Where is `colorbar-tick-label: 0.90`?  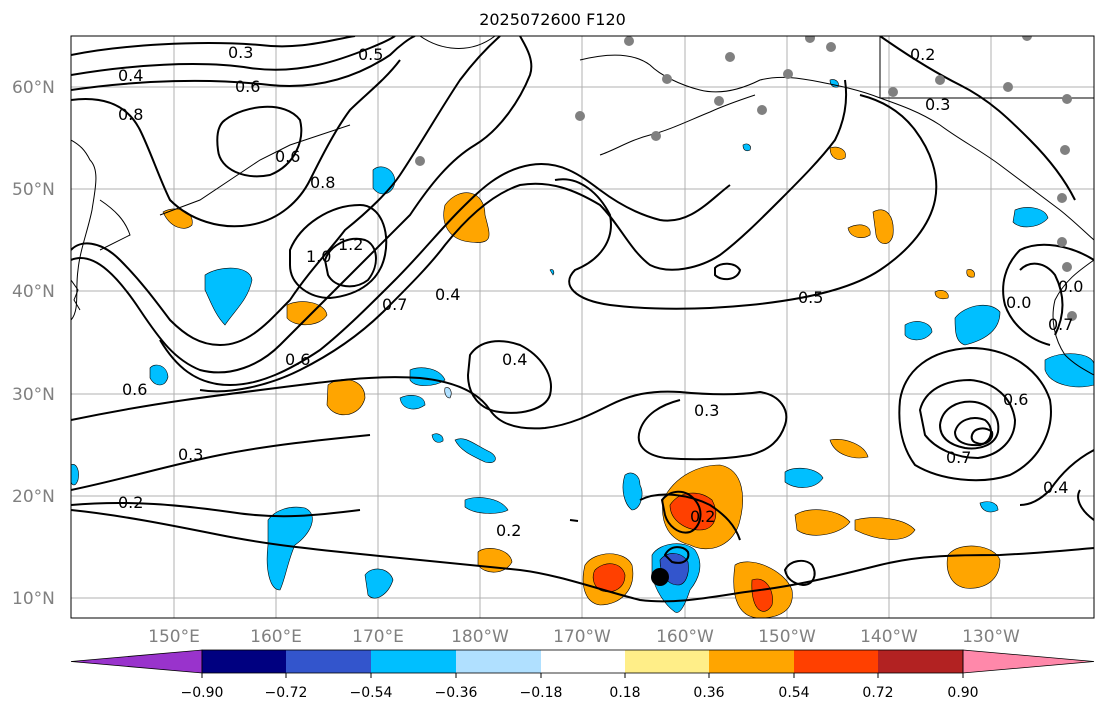
colorbar-tick-label: 0.90 is located at coordinates (962, 693).